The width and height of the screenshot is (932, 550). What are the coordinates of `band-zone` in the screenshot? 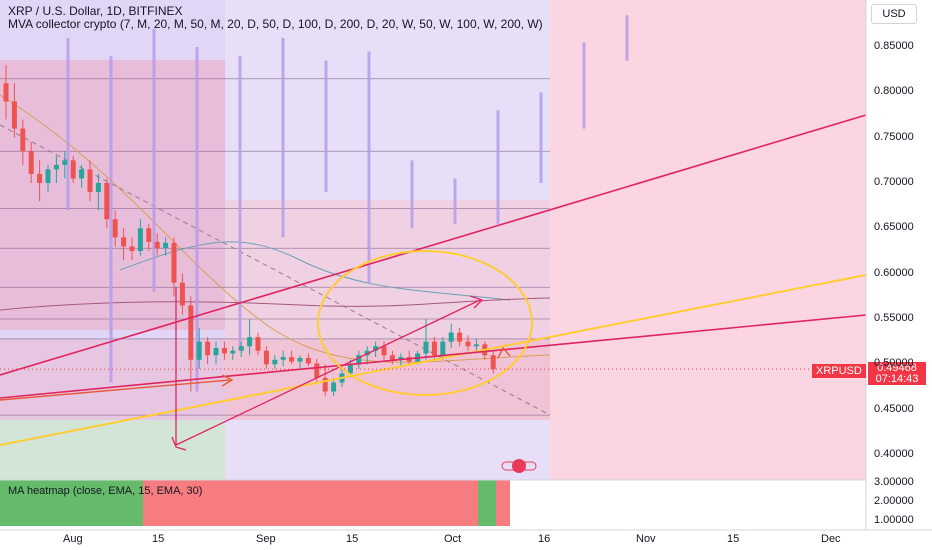 It's located at (275, 380).